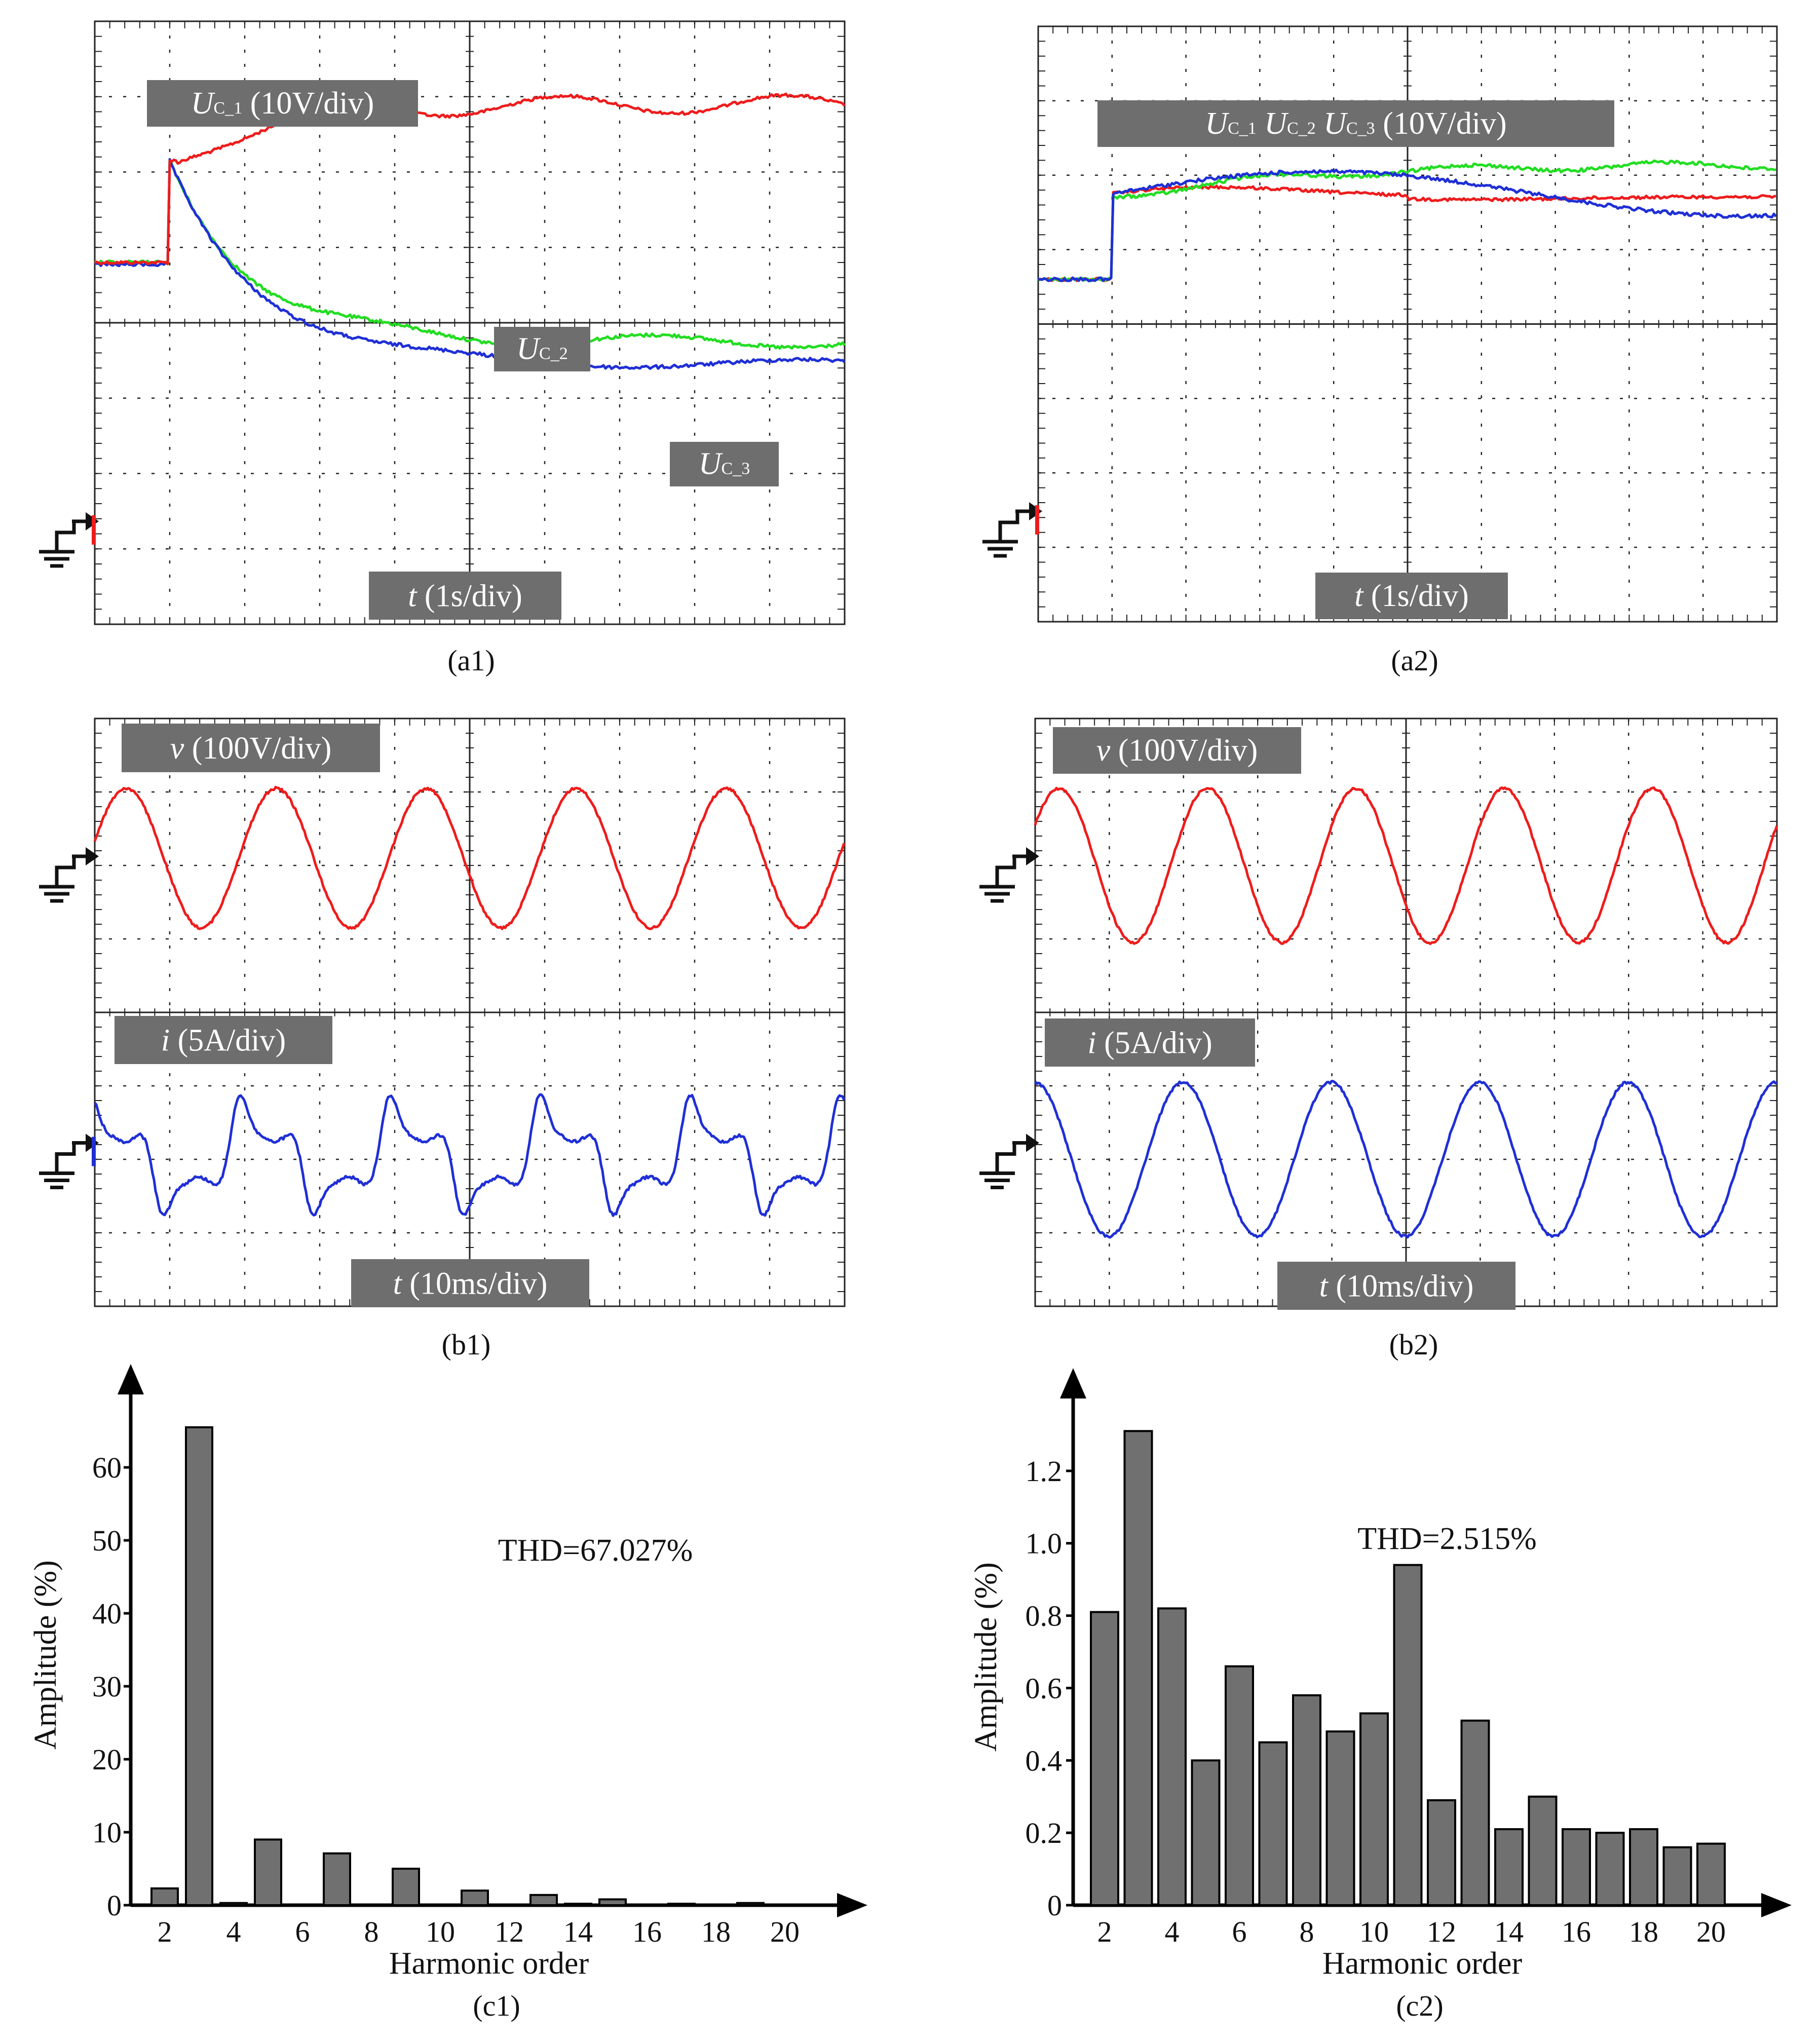 The height and width of the screenshot is (2042, 1820). What do you see at coordinates (471, 661) in the screenshot?
I see `caption-a1: (a1)` at bounding box center [471, 661].